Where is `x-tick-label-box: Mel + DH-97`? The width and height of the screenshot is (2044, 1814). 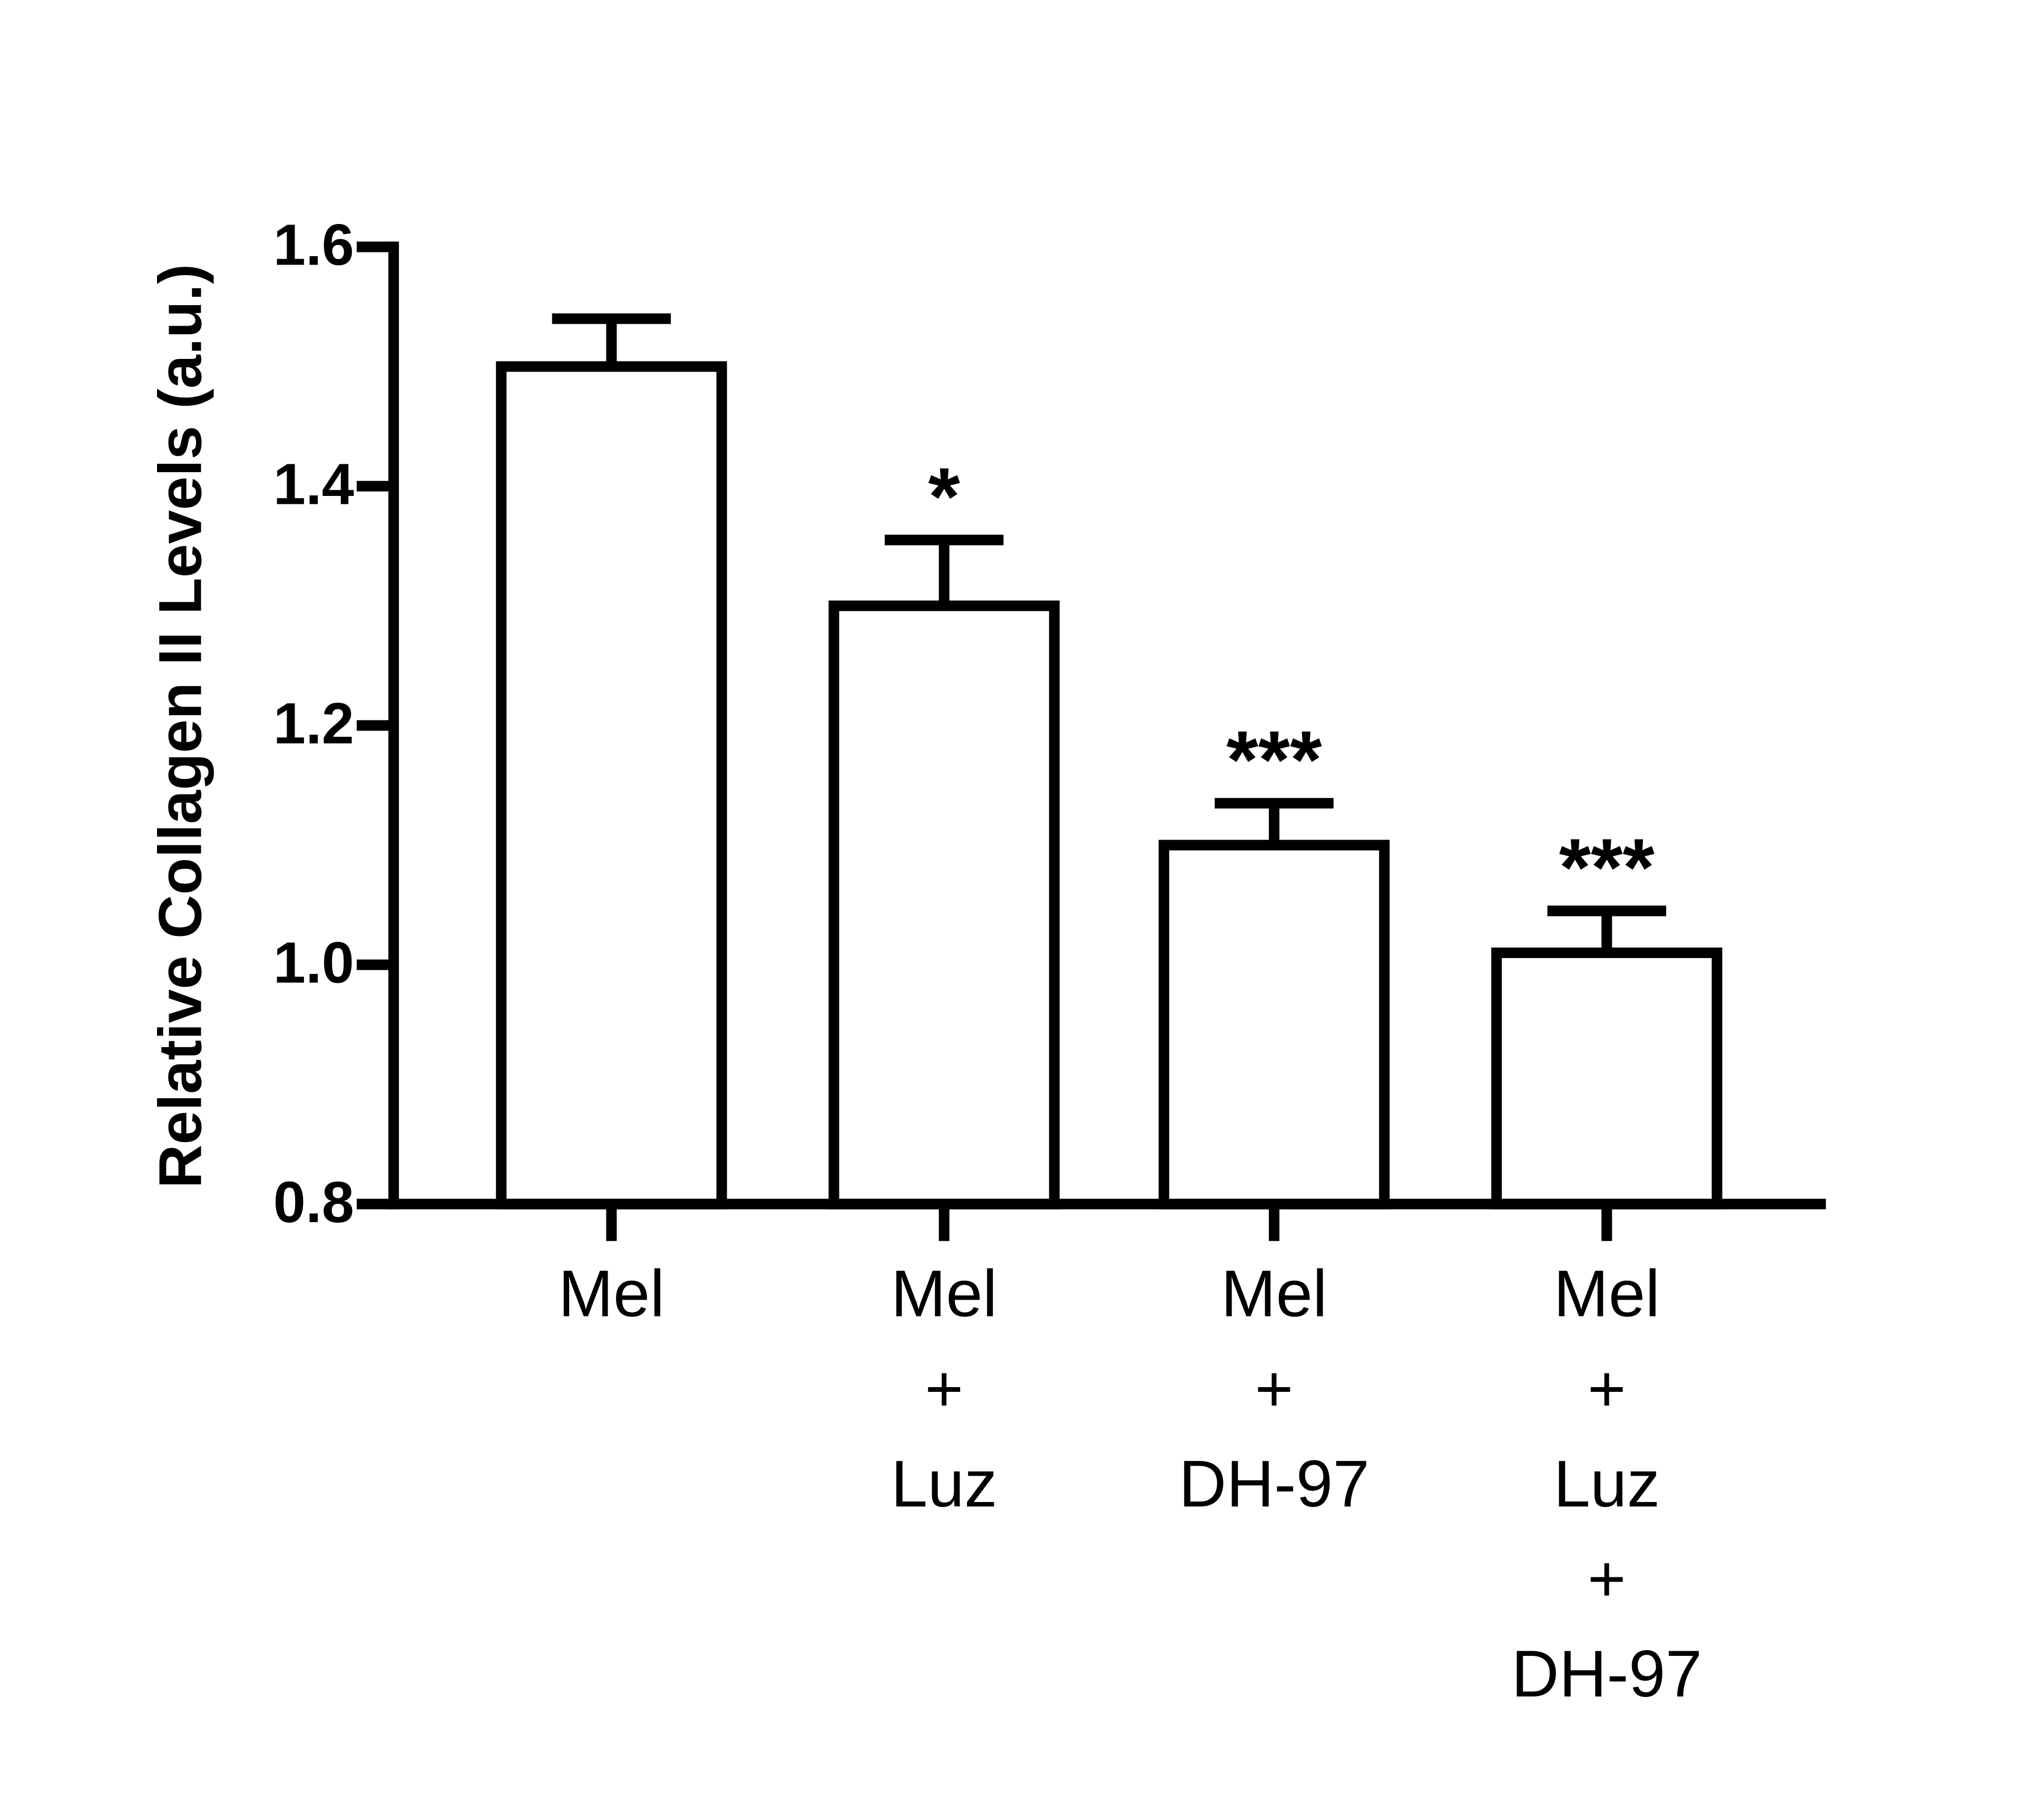
x-tick-label-box: Mel + DH-97 is located at coordinates (1274, 1388).